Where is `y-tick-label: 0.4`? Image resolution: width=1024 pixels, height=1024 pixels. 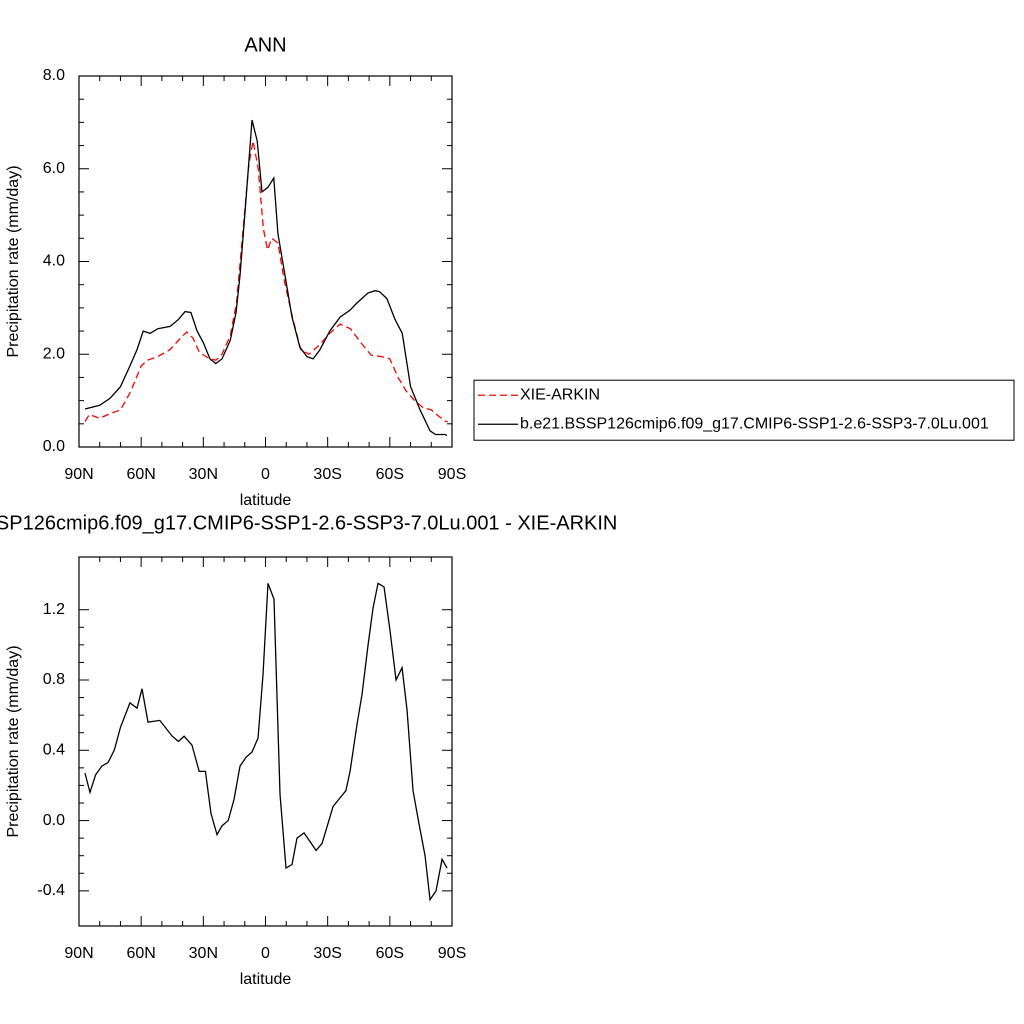
y-tick-label: 0.4 is located at coordinates (54, 750).